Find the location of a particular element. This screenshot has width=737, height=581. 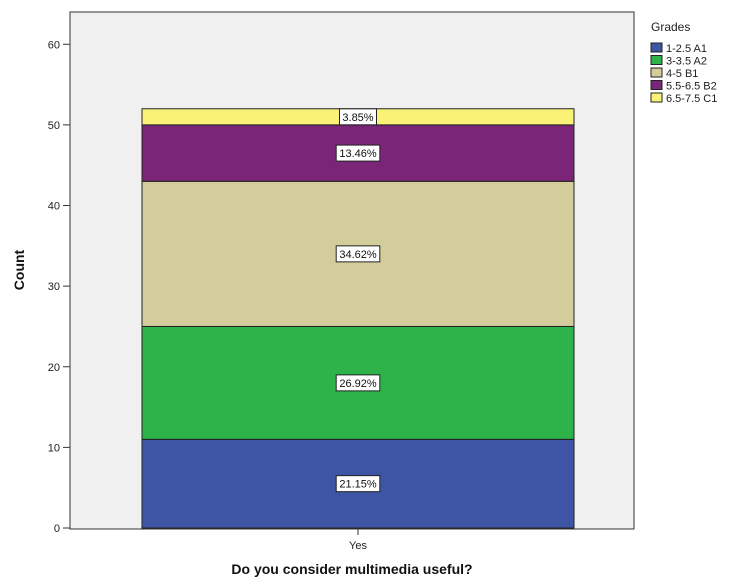

x-tick-label: Yes is located at coordinates (358, 546).